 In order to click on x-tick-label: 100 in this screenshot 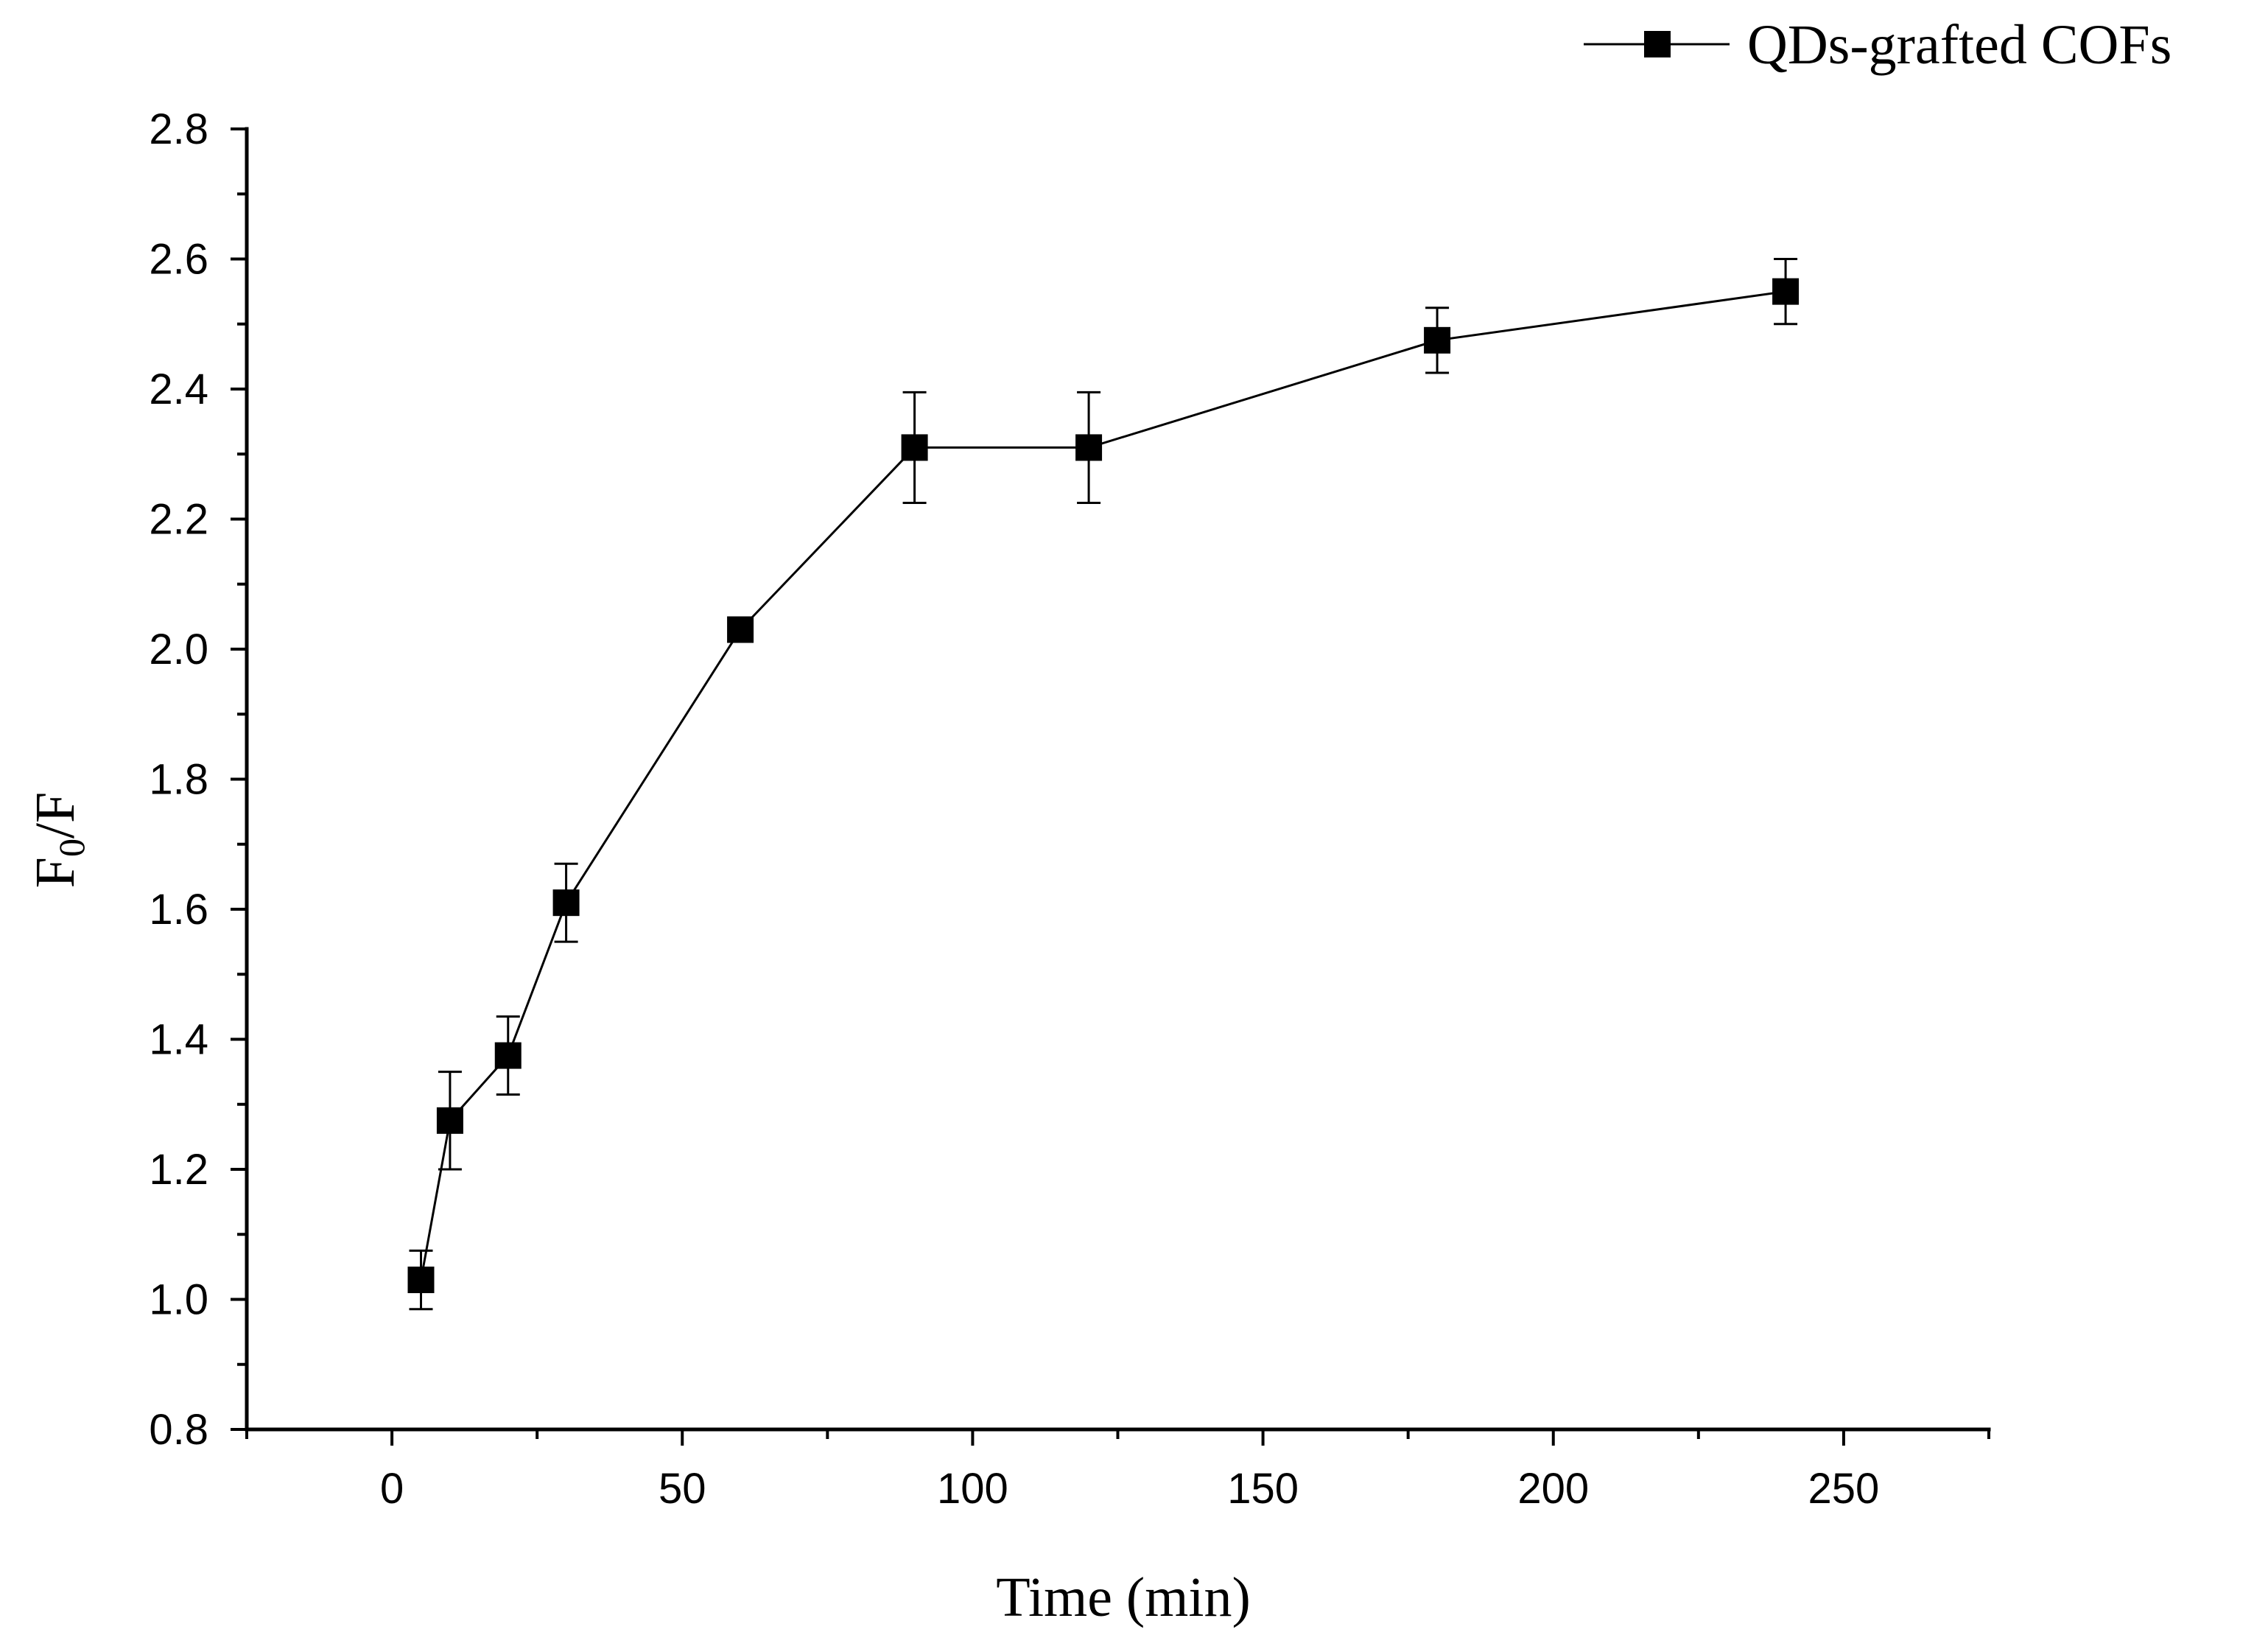, I will do `click(972, 1489)`.